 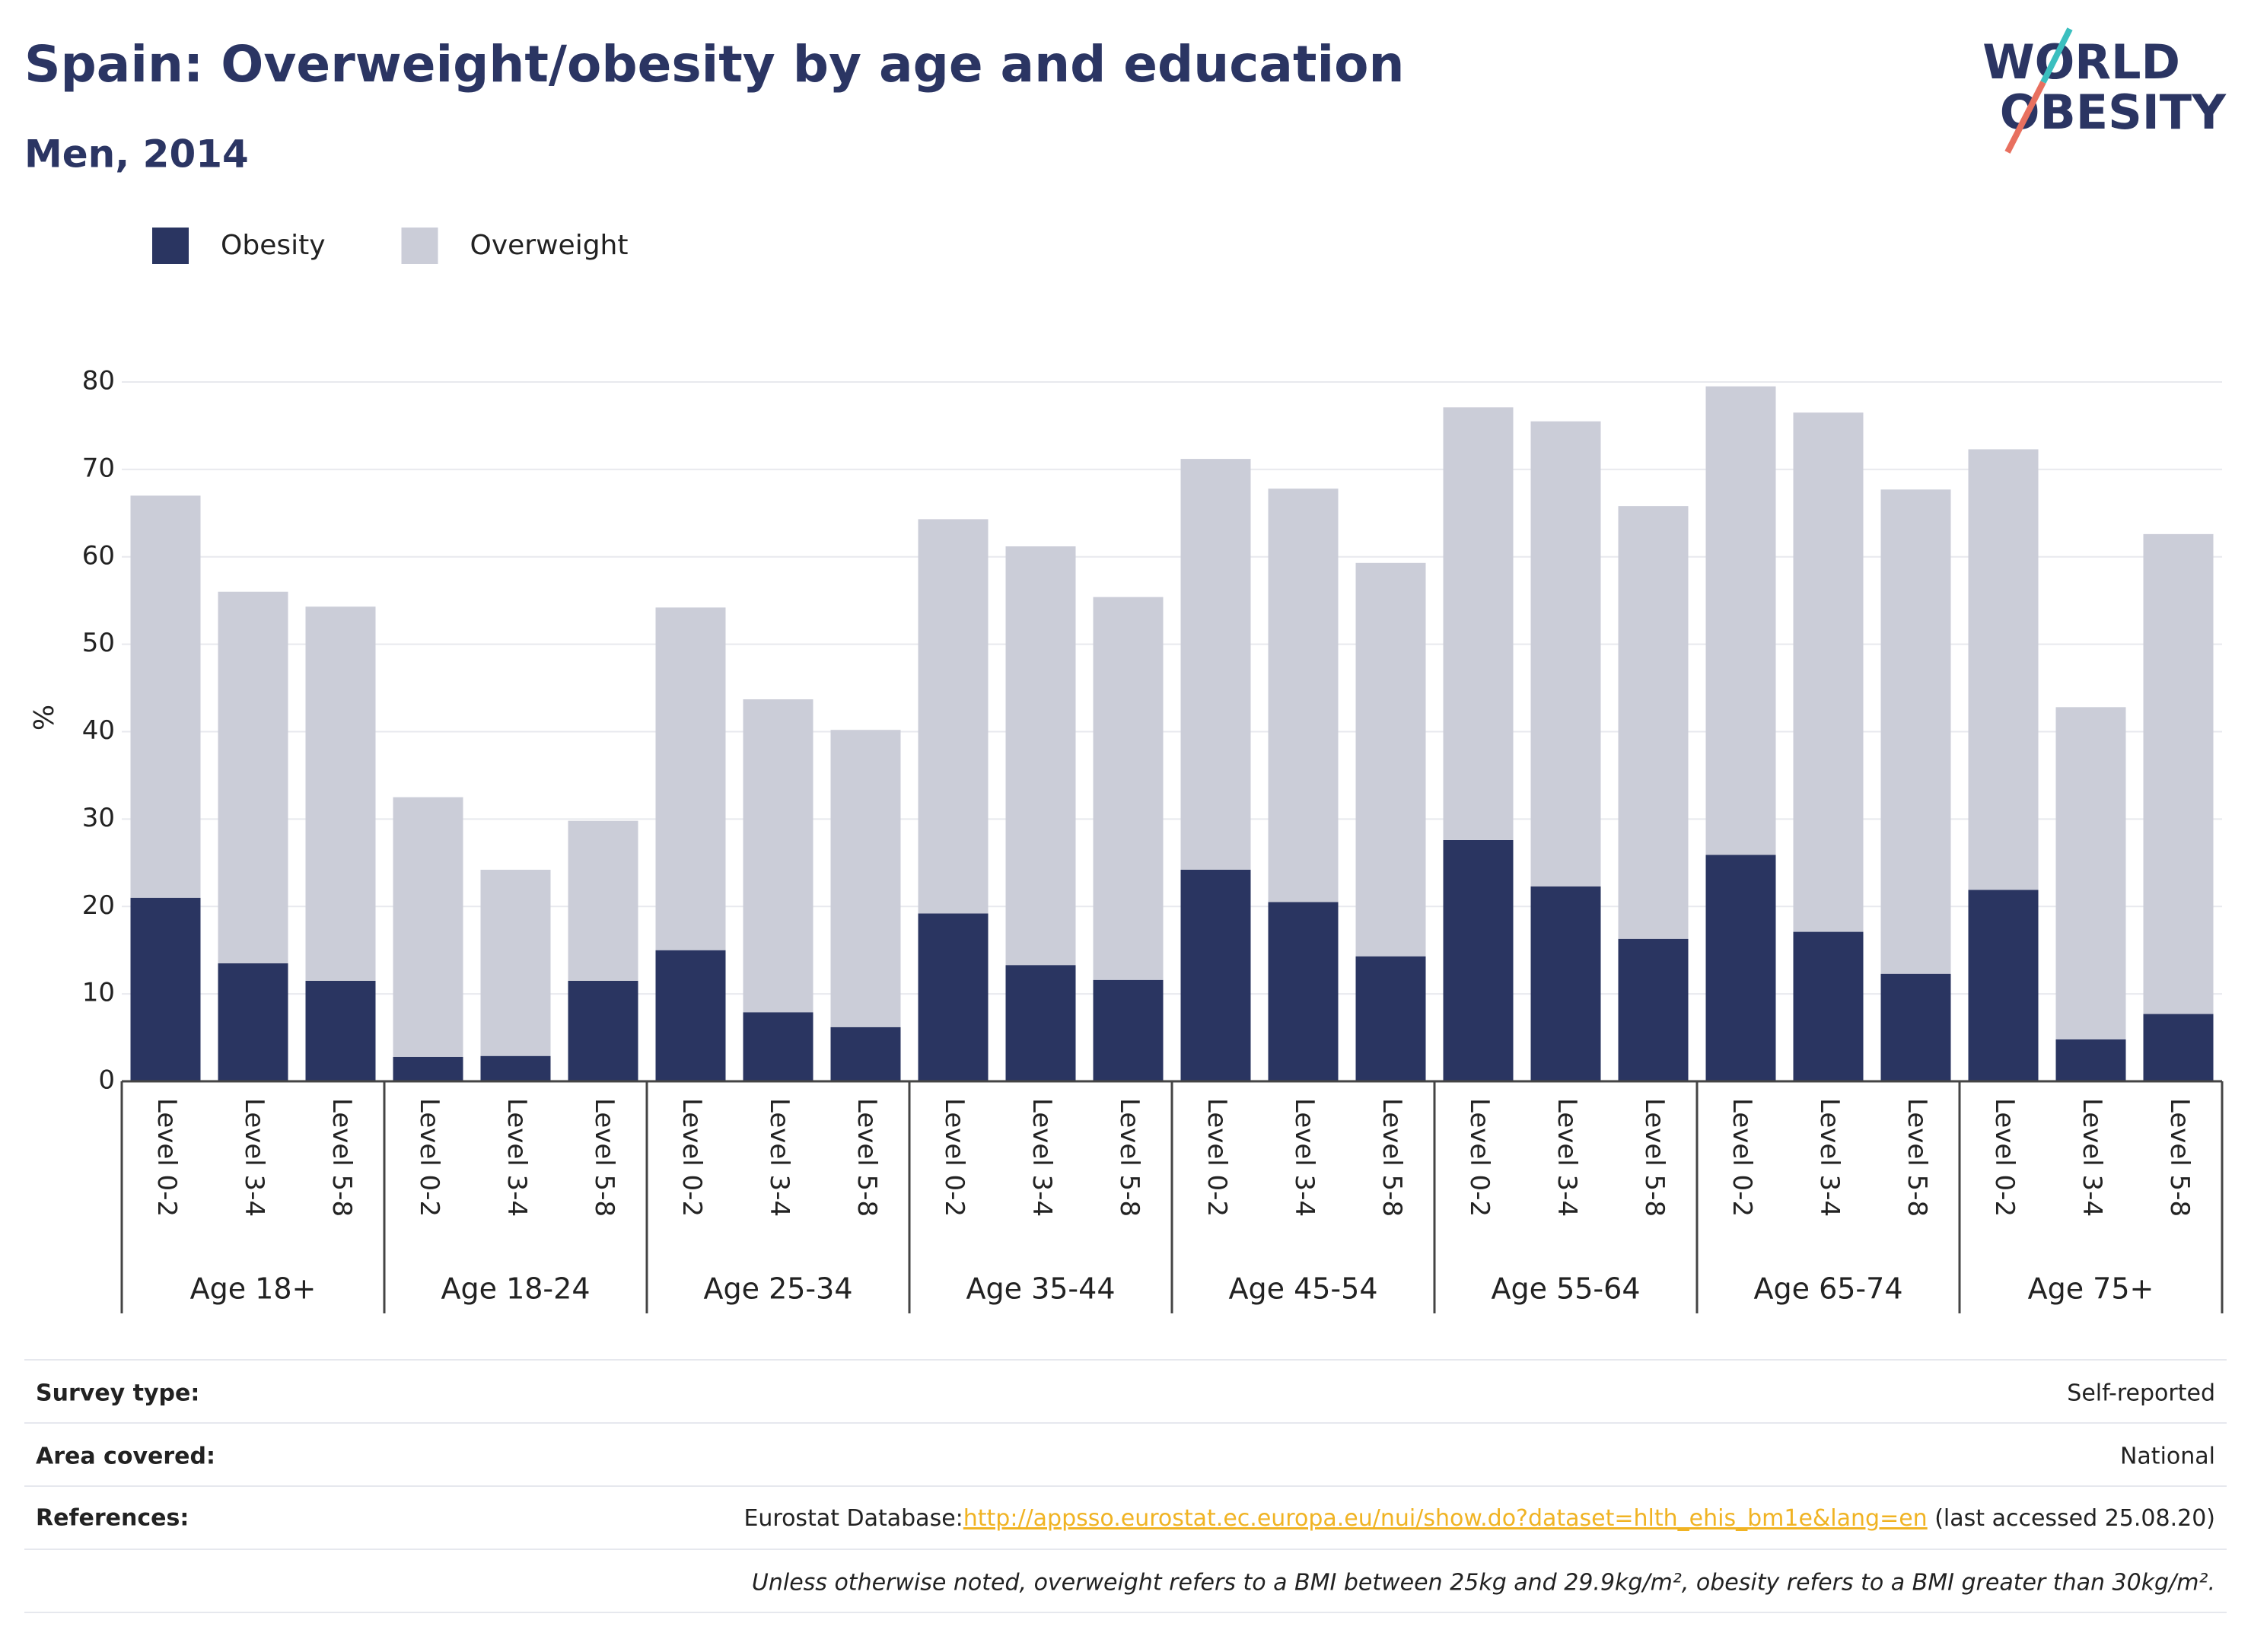 I want to click on logo-text: OBESITY, so click(x=2113, y=112).